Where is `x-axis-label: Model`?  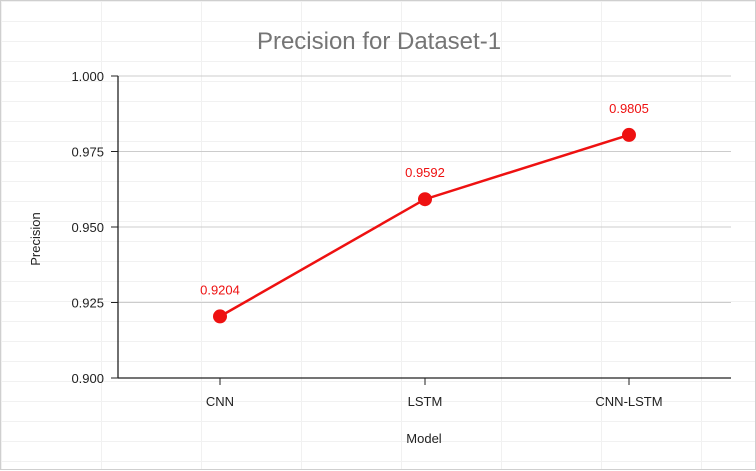
x-axis-label: Model is located at coordinates (424, 438).